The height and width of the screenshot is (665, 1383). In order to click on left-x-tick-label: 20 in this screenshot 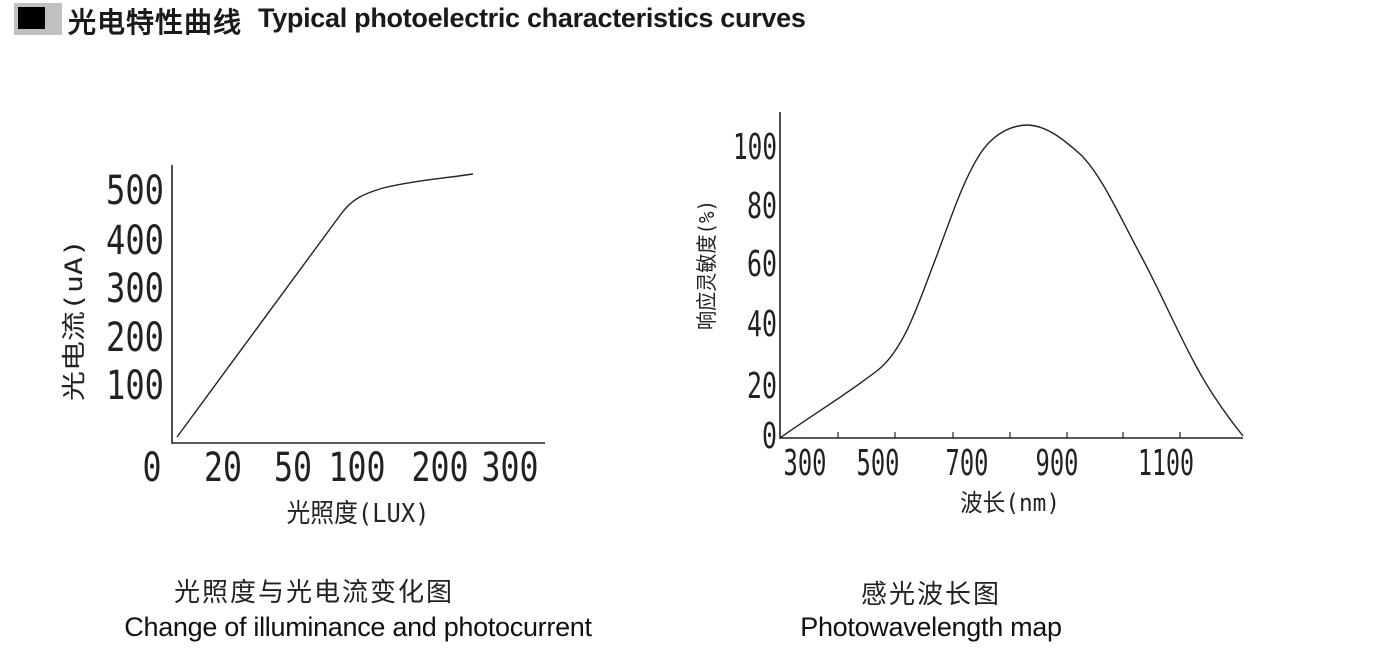, I will do `click(223, 468)`.